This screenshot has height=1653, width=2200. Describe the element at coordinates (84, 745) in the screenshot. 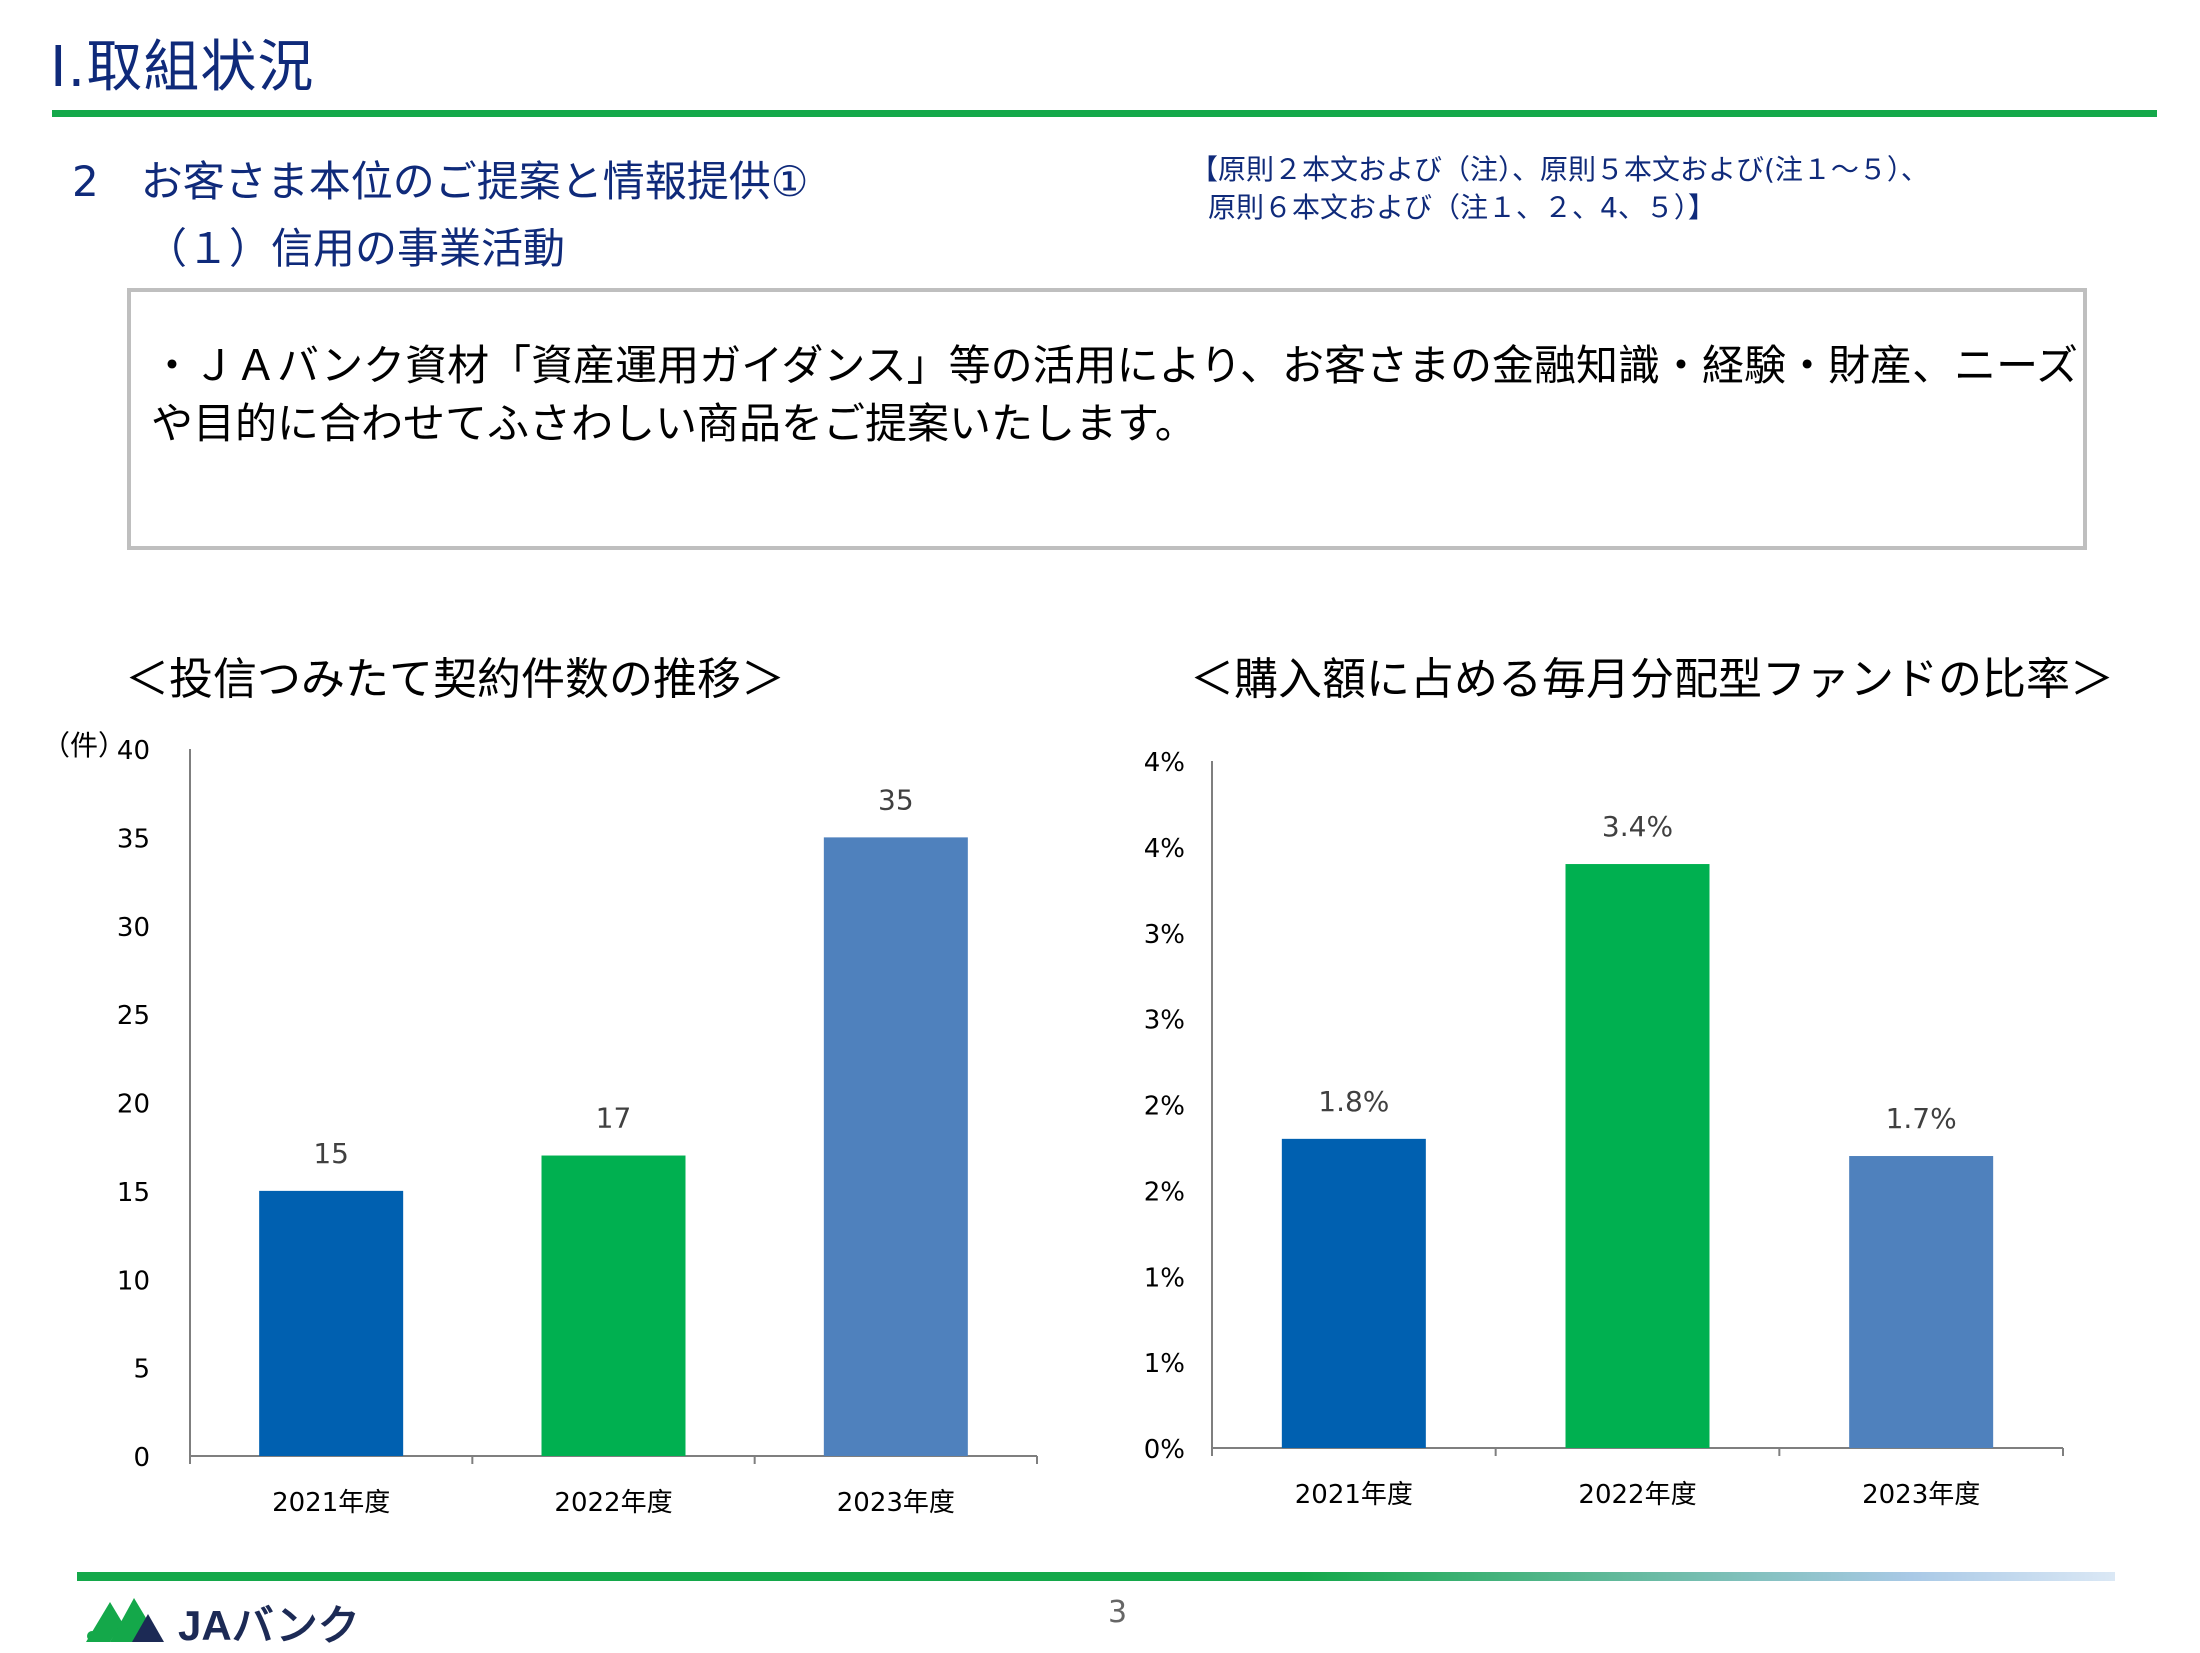

I see `y-axis-unit-label: （件）` at that location.